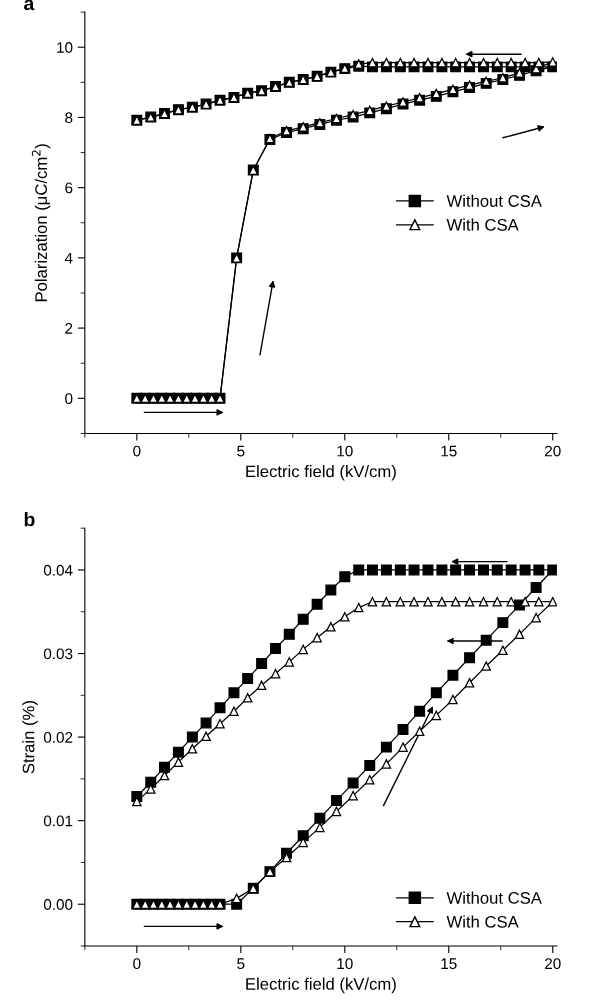 The image size is (606, 1008). Describe the element at coordinates (65, 47) in the screenshot. I see `y-tick-label: 10` at that location.